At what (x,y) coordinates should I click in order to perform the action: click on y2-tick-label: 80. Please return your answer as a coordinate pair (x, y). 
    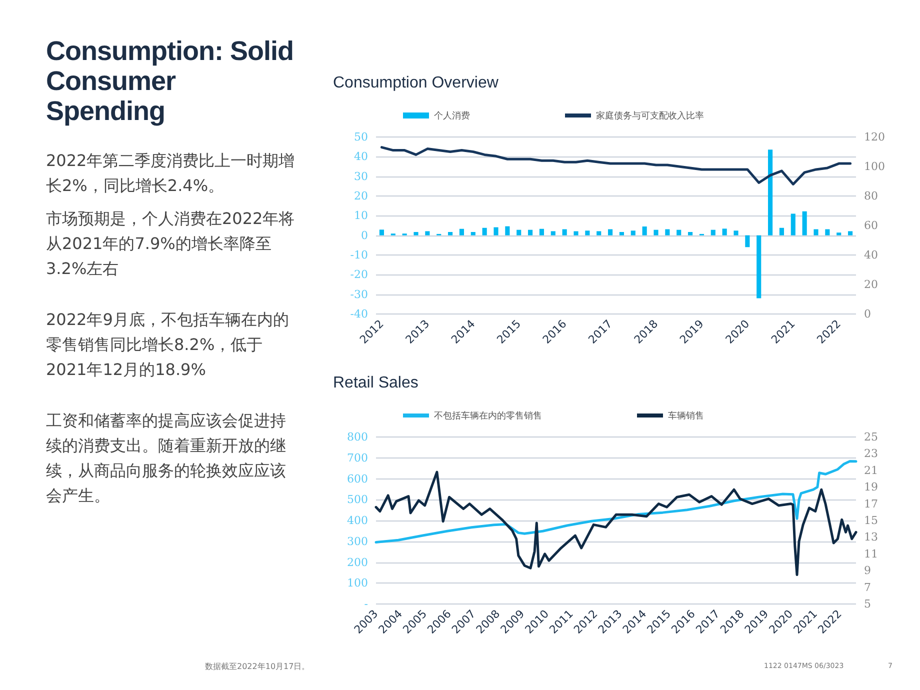
    Looking at the image, I should click on (871, 196).